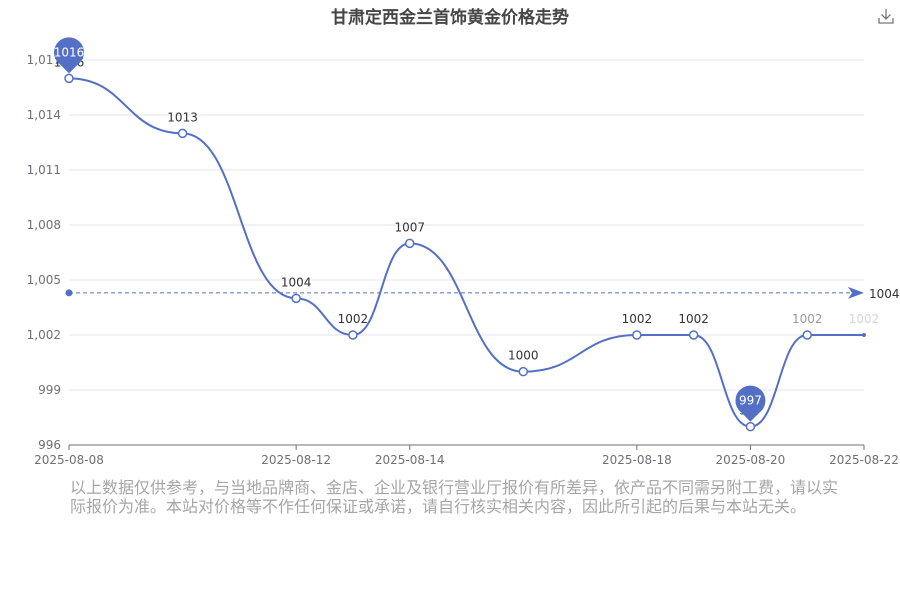 The width and height of the screenshot is (900, 600). What do you see at coordinates (856, 292) in the screenshot?
I see `average-line-arrow` at bounding box center [856, 292].